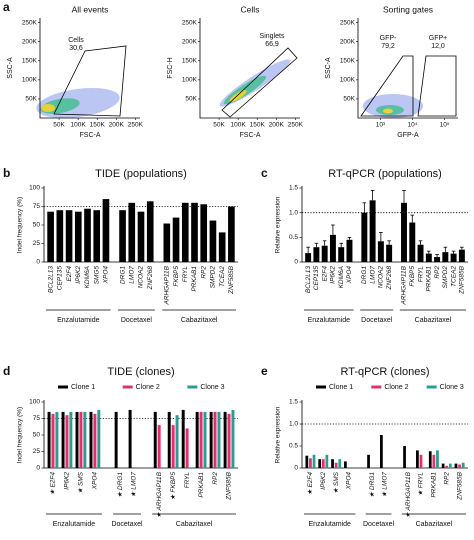  Describe the element at coordinates (76, 48) in the screenshot. I see `gate-value: 30,6` at that location.